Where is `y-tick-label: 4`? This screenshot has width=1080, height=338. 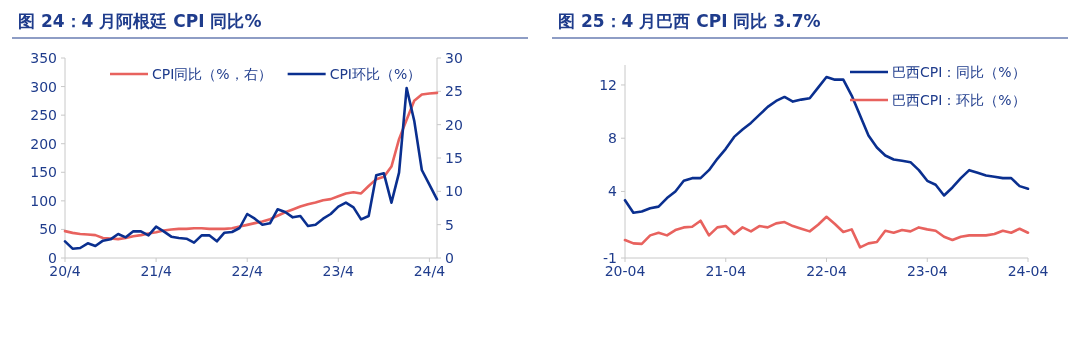
y-tick-label: 4 is located at coordinates (613, 191).